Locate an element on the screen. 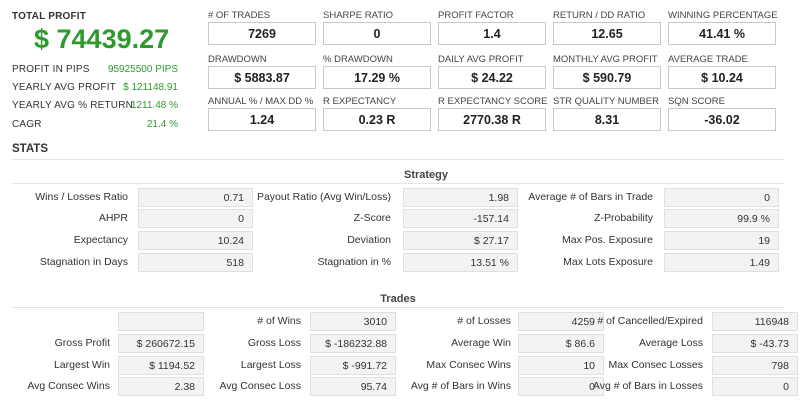  metric-value-return-dd-ratio: 12.65 is located at coordinates (607, 33).